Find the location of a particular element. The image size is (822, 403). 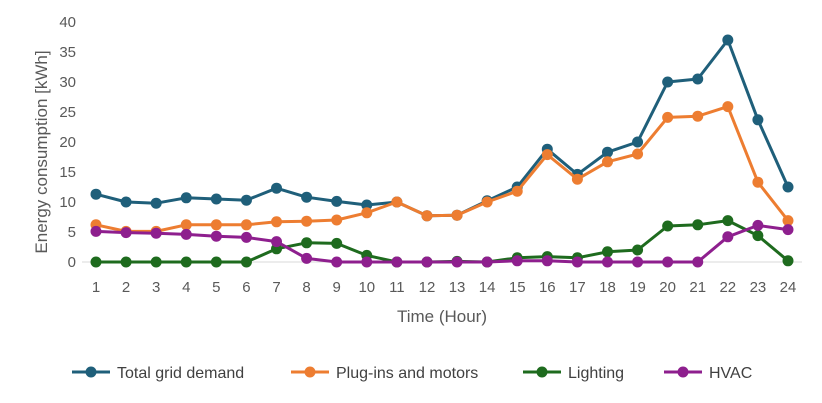

x-tick-label: 11 is located at coordinates (397, 287).